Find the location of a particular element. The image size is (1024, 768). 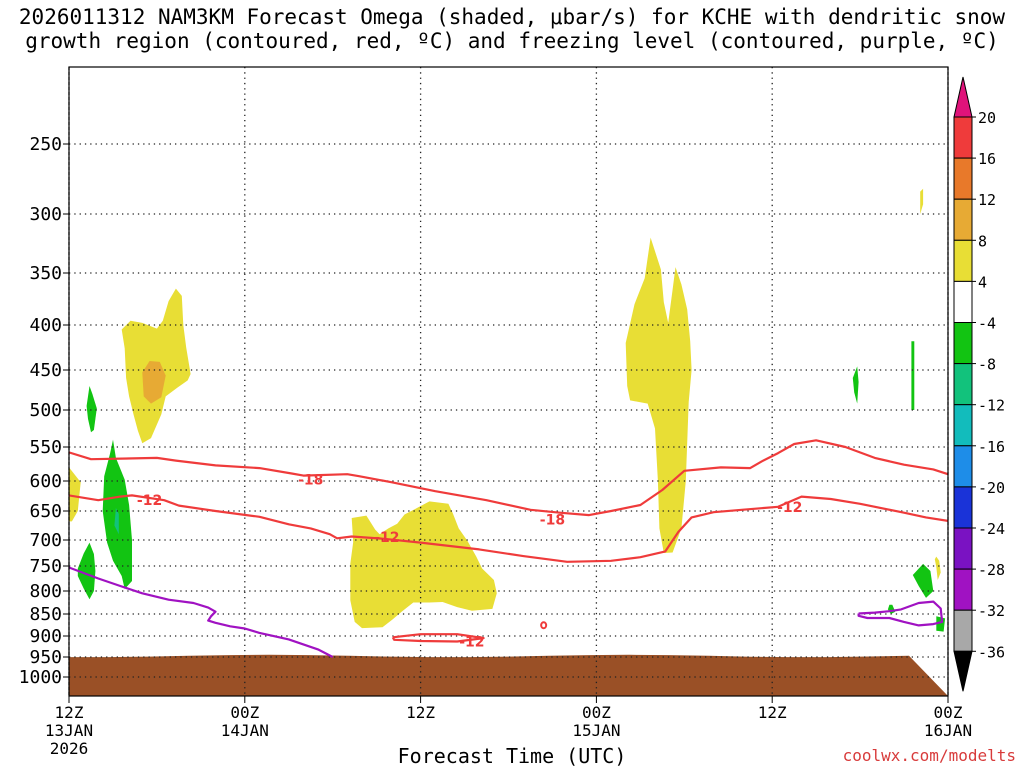

colorbar-label: 4 is located at coordinates (982, 282).